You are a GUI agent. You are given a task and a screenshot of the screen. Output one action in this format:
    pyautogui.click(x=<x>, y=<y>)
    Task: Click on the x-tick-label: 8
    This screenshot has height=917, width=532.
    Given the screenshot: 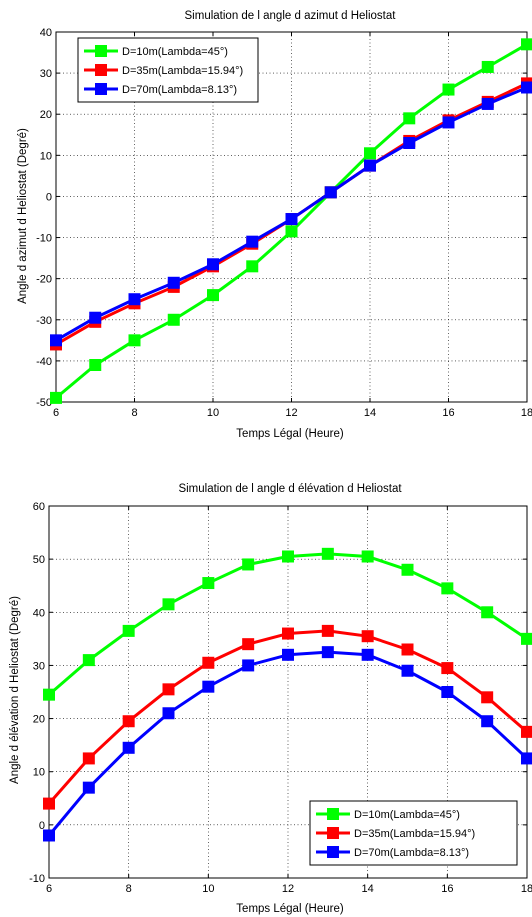 What is the action you would take?
    pyautogui.click(x=129, y=889)
    